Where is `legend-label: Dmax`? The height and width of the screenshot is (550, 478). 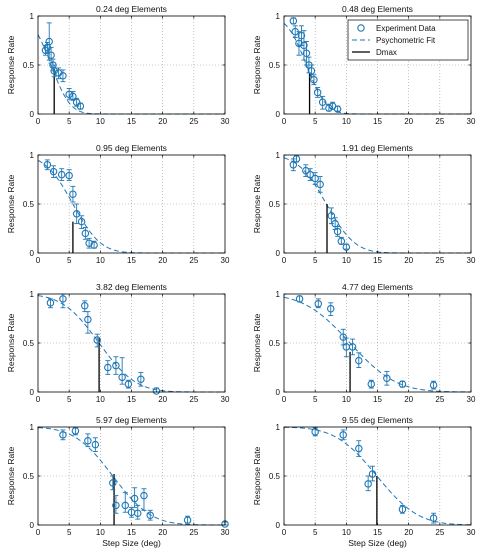
legend-label: Dmax is located at coordinates (386, 52).